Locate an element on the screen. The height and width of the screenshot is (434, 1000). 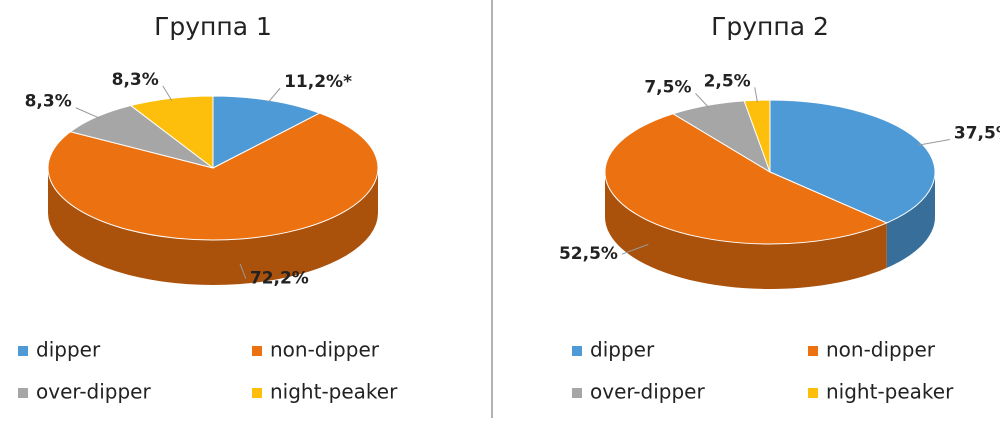
value-label: 2,5% is located at coordinates (727, 81).